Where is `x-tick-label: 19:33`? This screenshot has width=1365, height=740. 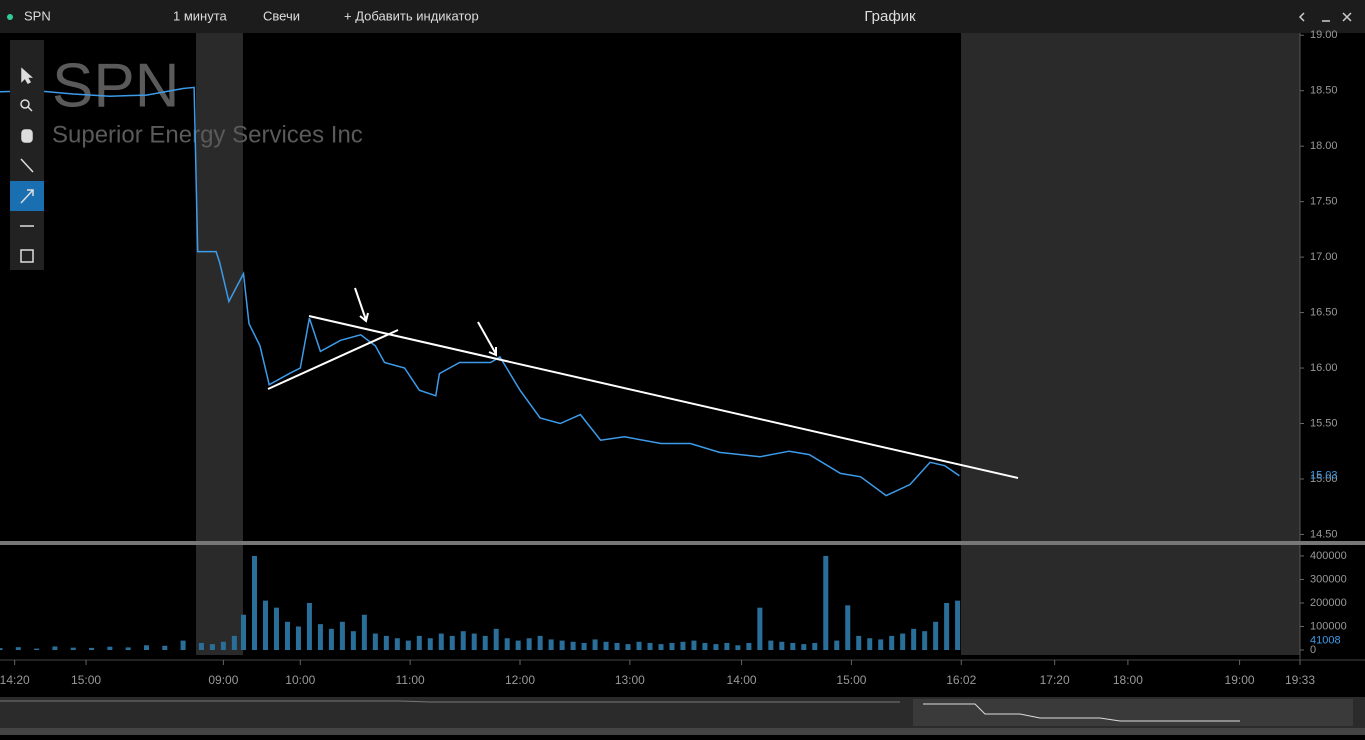 x-tick-label: 19:33 is located at coordinates (1300, 680).